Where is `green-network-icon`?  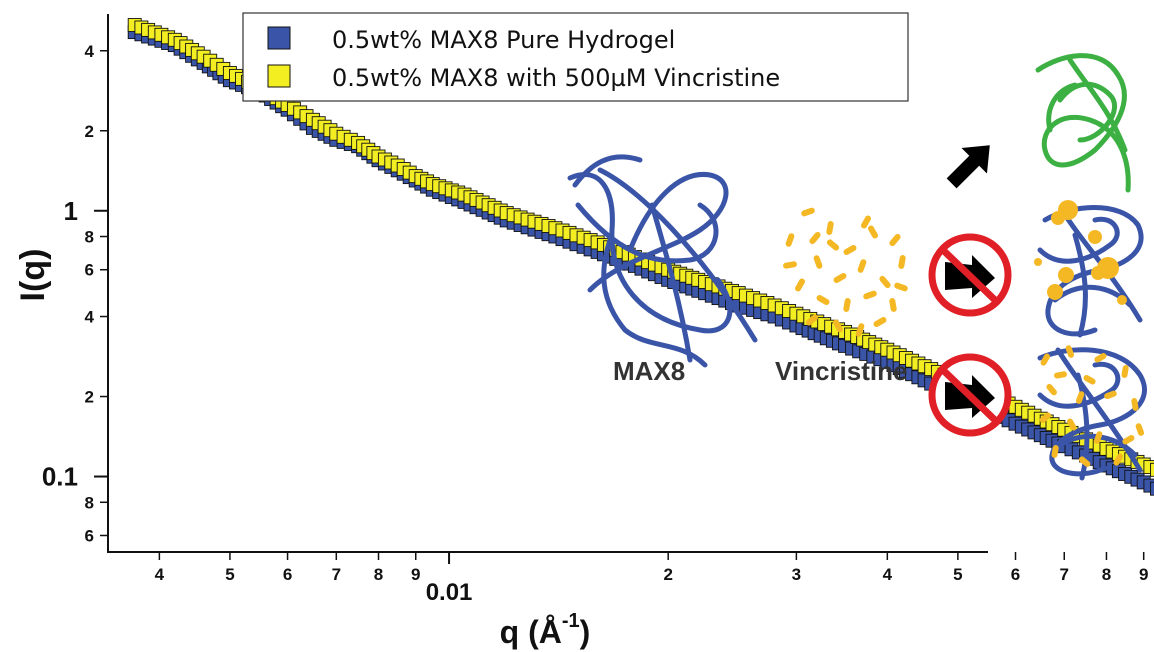 green-network-icon is located at coordinates (1083, 123).